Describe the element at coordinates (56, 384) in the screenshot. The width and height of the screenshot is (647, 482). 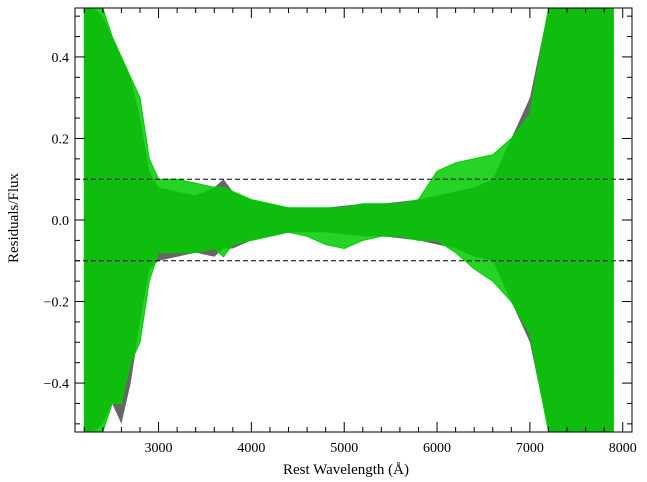
I see `y-tick-label: −0.4` at that location.